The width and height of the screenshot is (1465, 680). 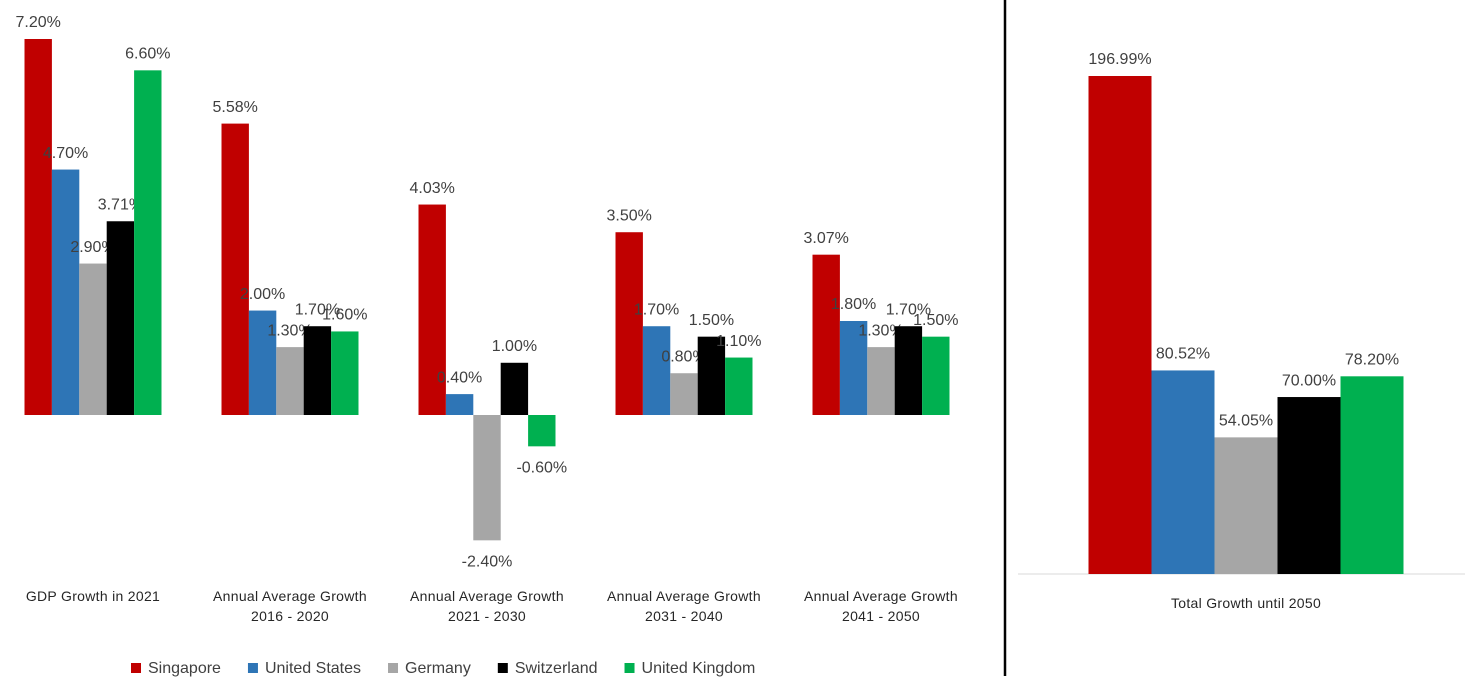 What do you see at coordinates (487, 562) in the screenshot?
I see `data-label: -2.40%` at bounding box center [487, 562].